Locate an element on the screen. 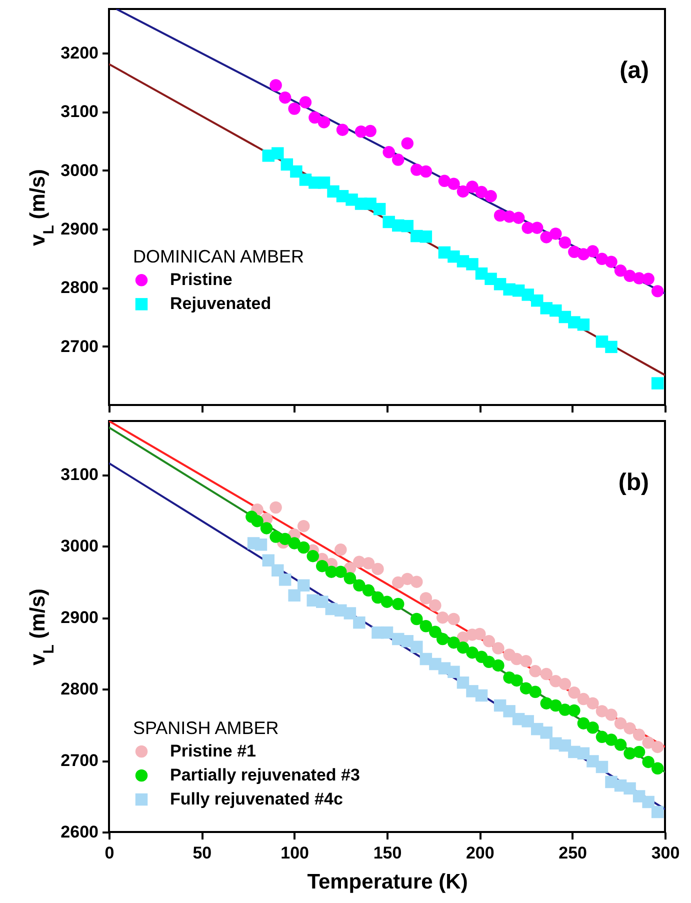 The width and height of the screenshot is (691, 903). legend-title: SPANISH AMBER is located at coordinates (206, 728).